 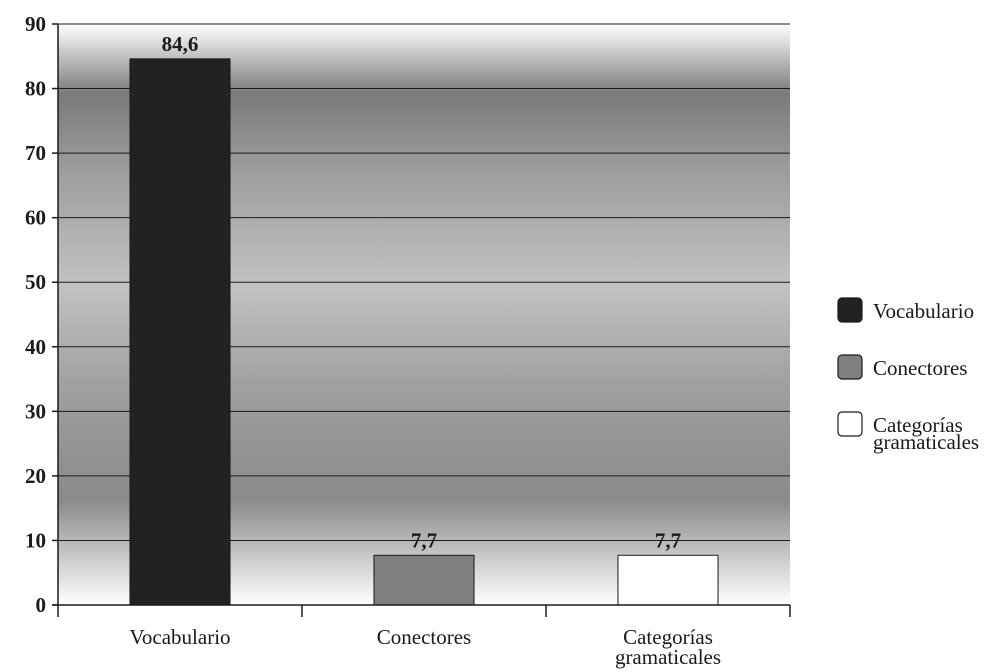 I want to click on y-tick-label: 30, so click(x=35, y=411).